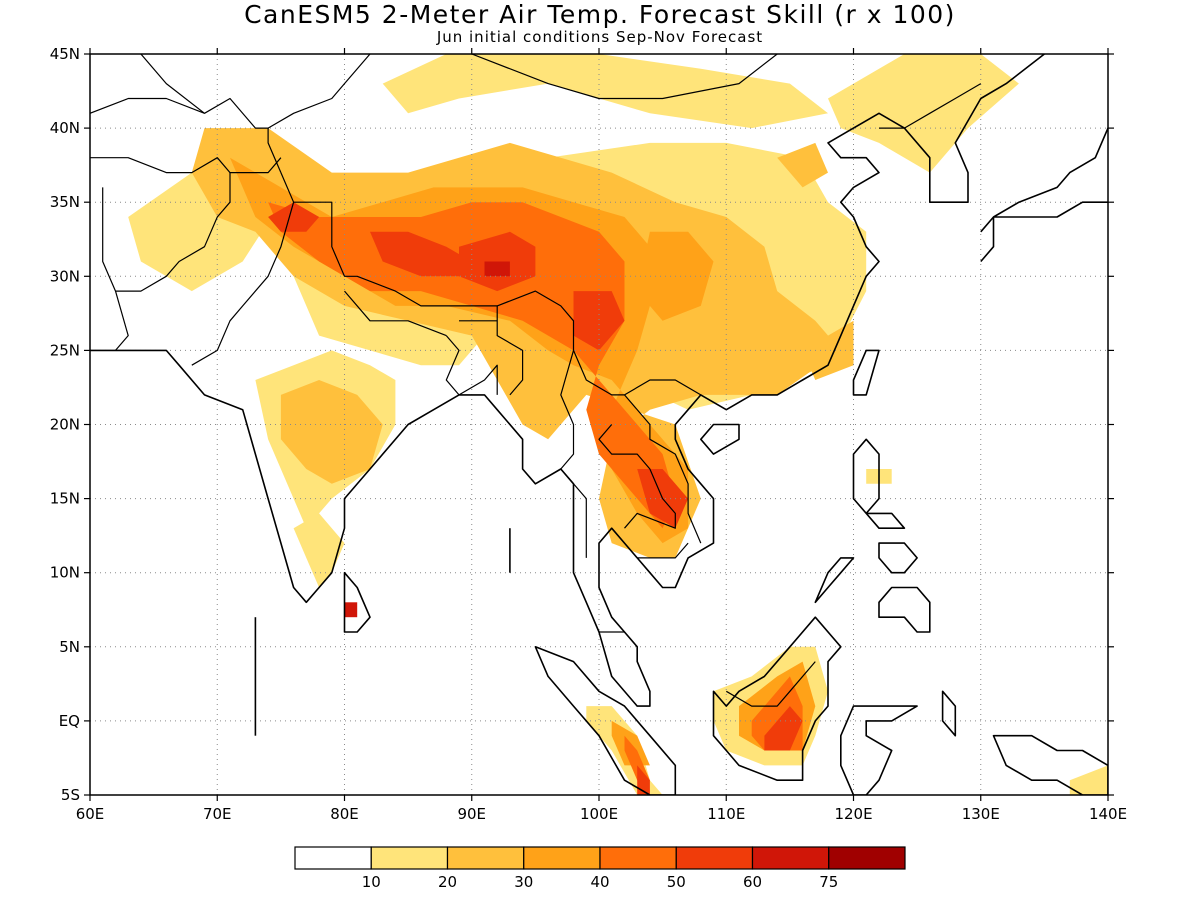 The height and width of the screenshot is (900, 1200). What do you see at coordinates (834, 580) in the screenshot?
I see `coastline-palawan` at bounding box center [834, 580].